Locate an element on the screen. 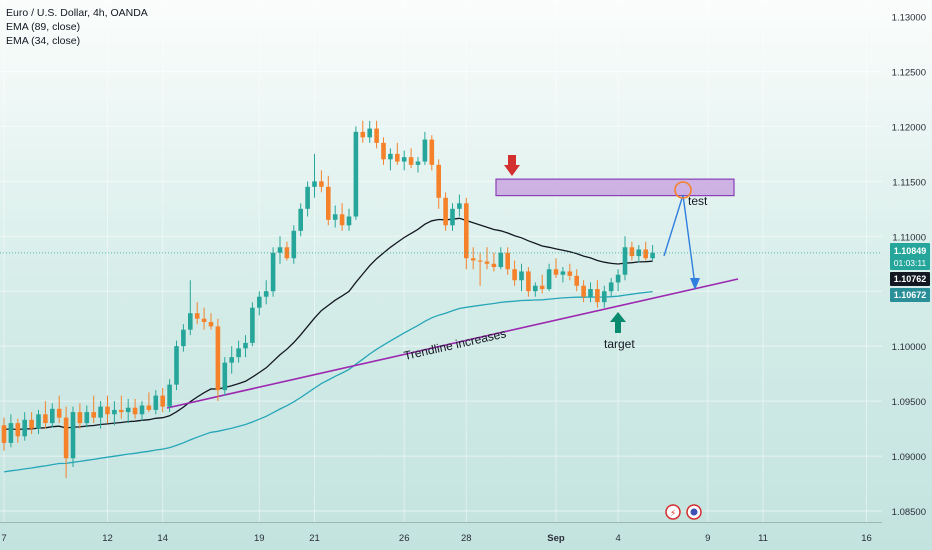  indicator-ema-34: EMA (34, close) is located at coordinates (43, 41).